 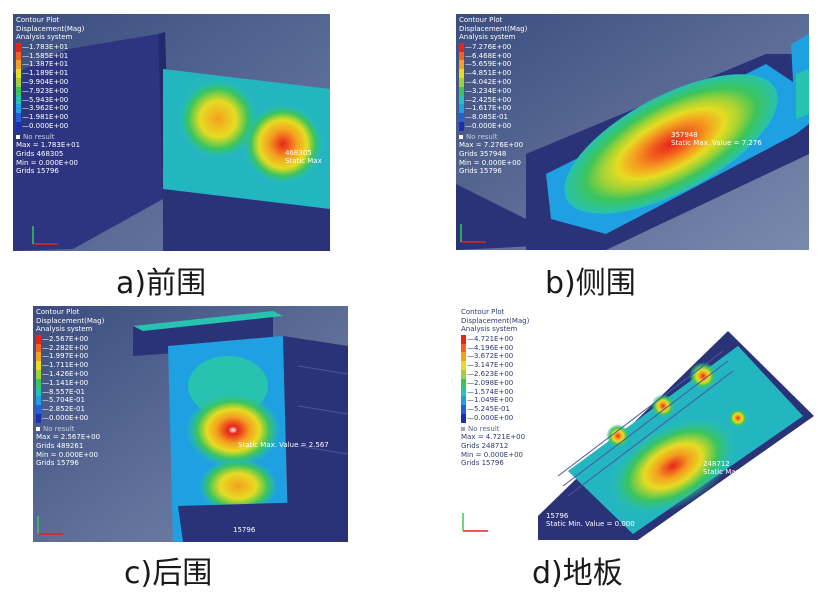 I want to click on legend-row: —1.617E+00, so click(x=493, y=109).